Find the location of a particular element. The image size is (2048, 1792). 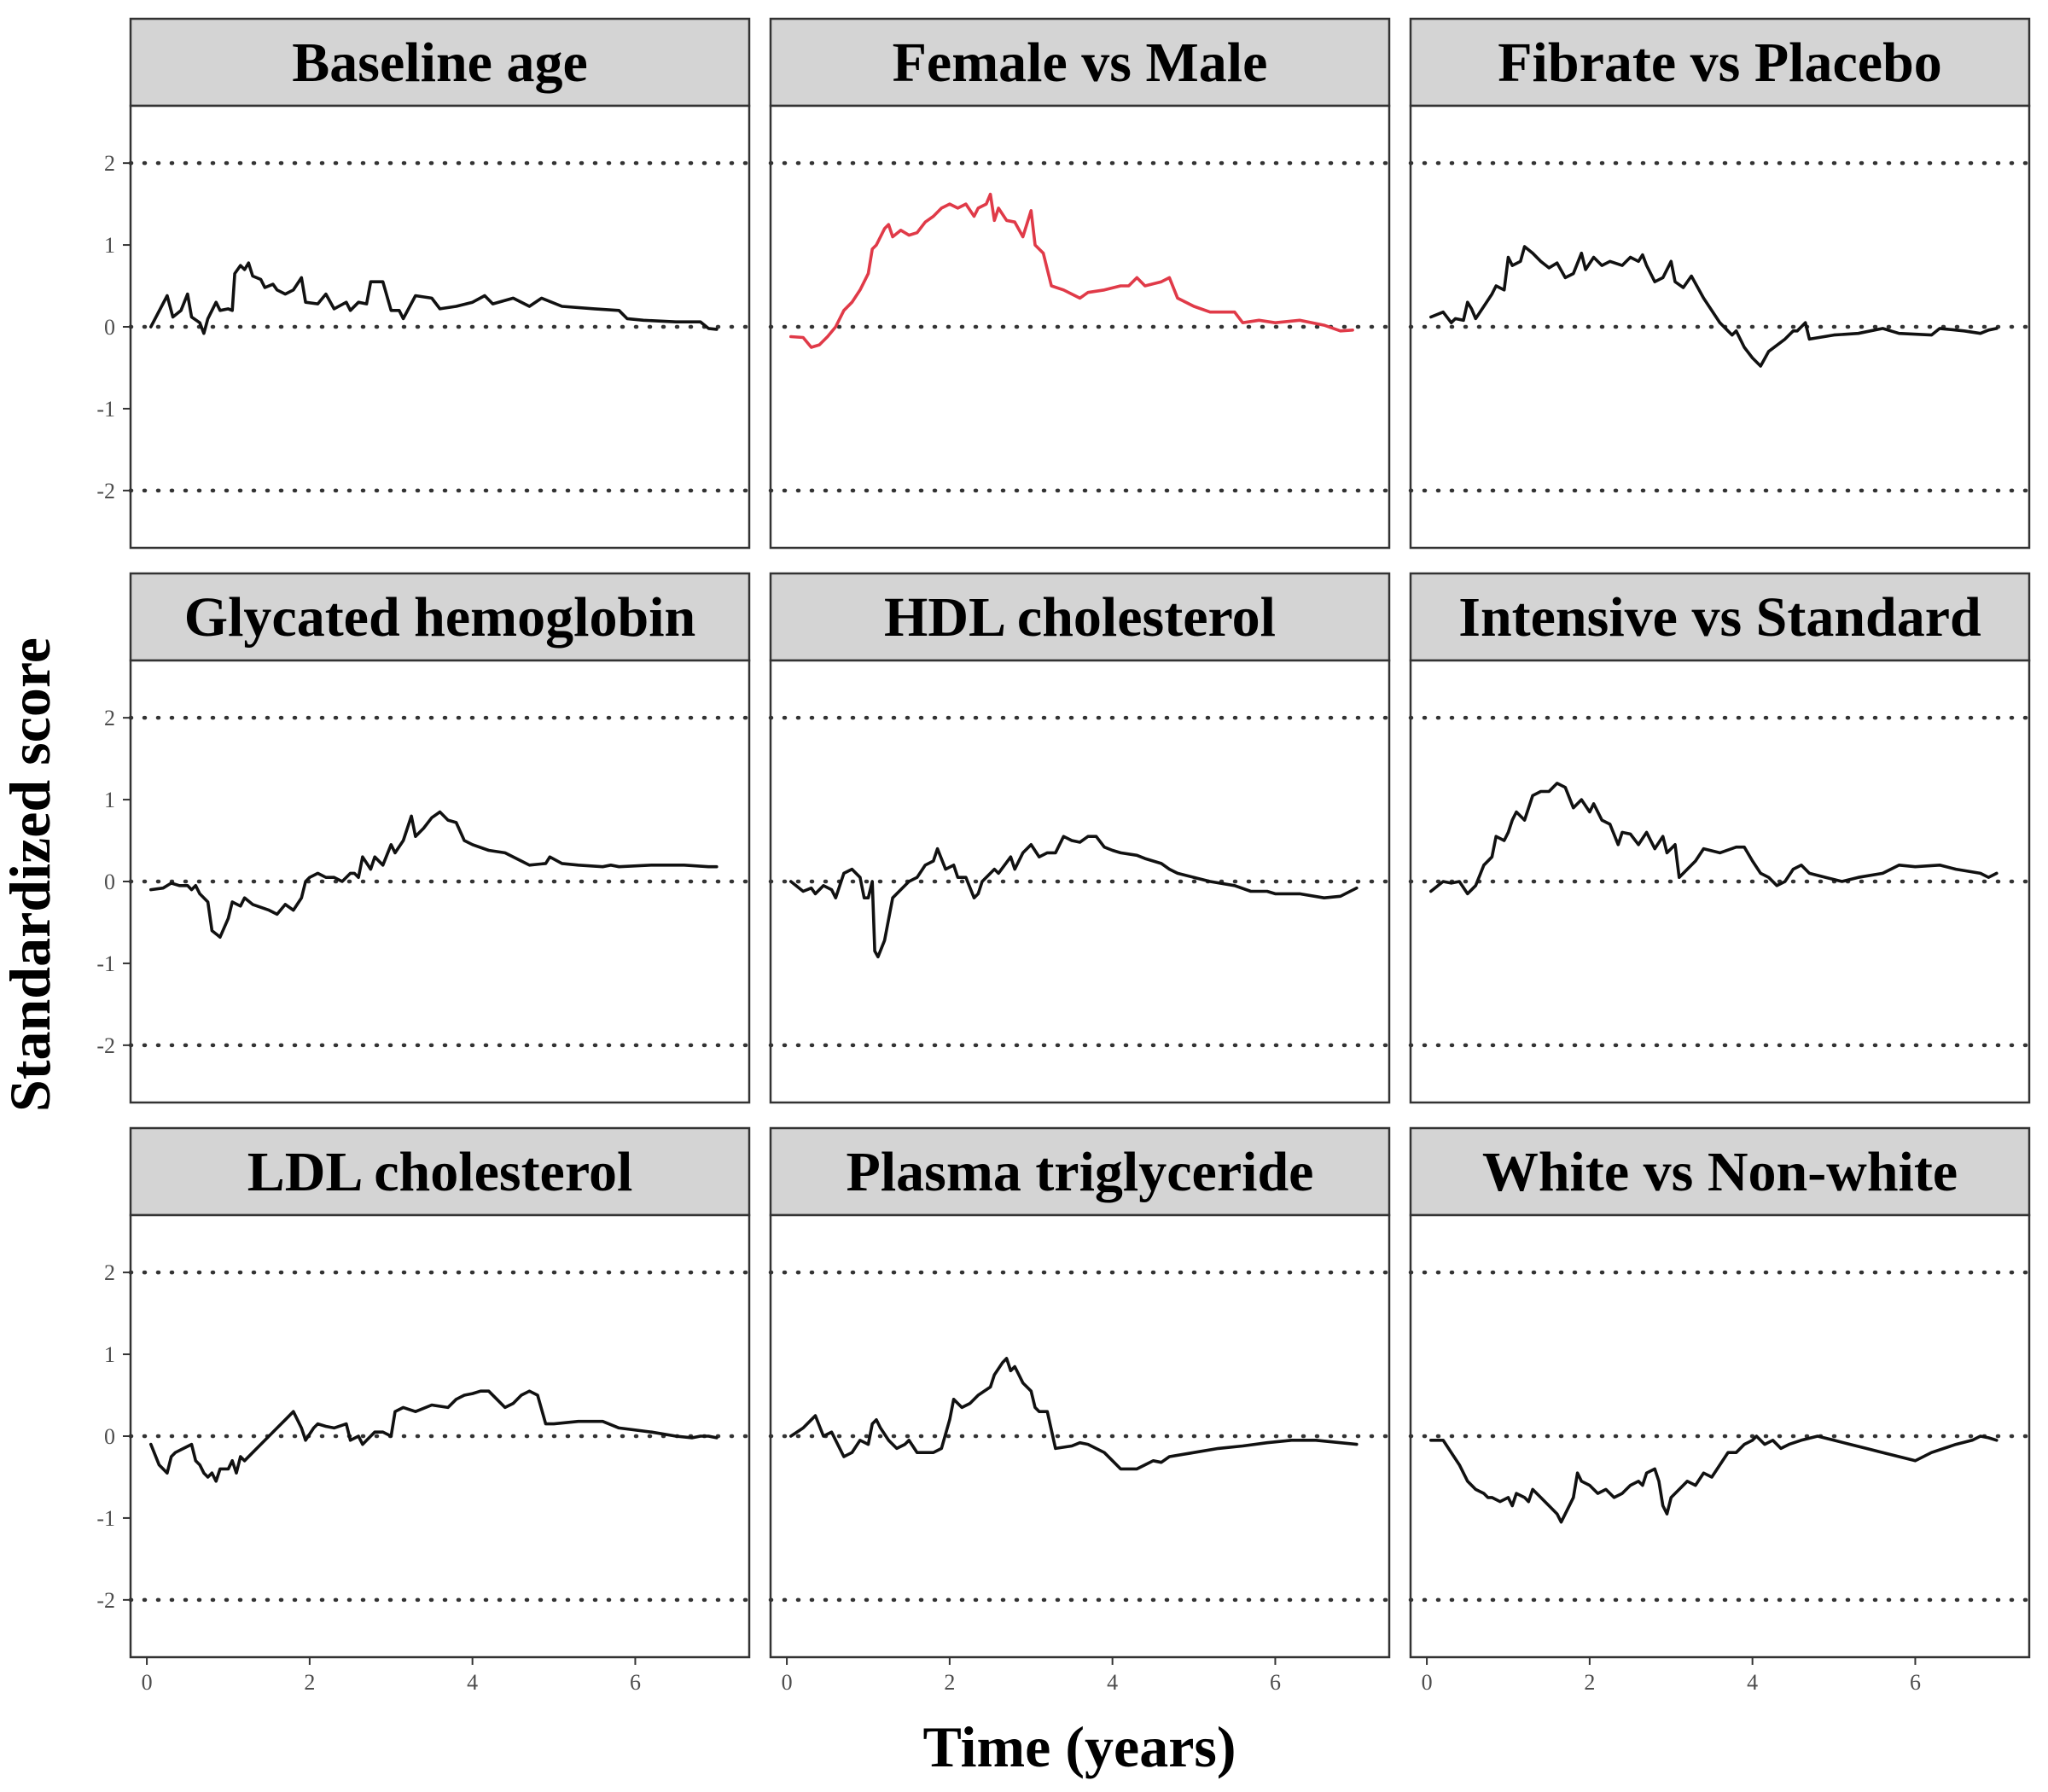

panel-plasma-triglyceride: Plasma triglyceride 0 2 4 6 is located at coordinates (1080, 1410).